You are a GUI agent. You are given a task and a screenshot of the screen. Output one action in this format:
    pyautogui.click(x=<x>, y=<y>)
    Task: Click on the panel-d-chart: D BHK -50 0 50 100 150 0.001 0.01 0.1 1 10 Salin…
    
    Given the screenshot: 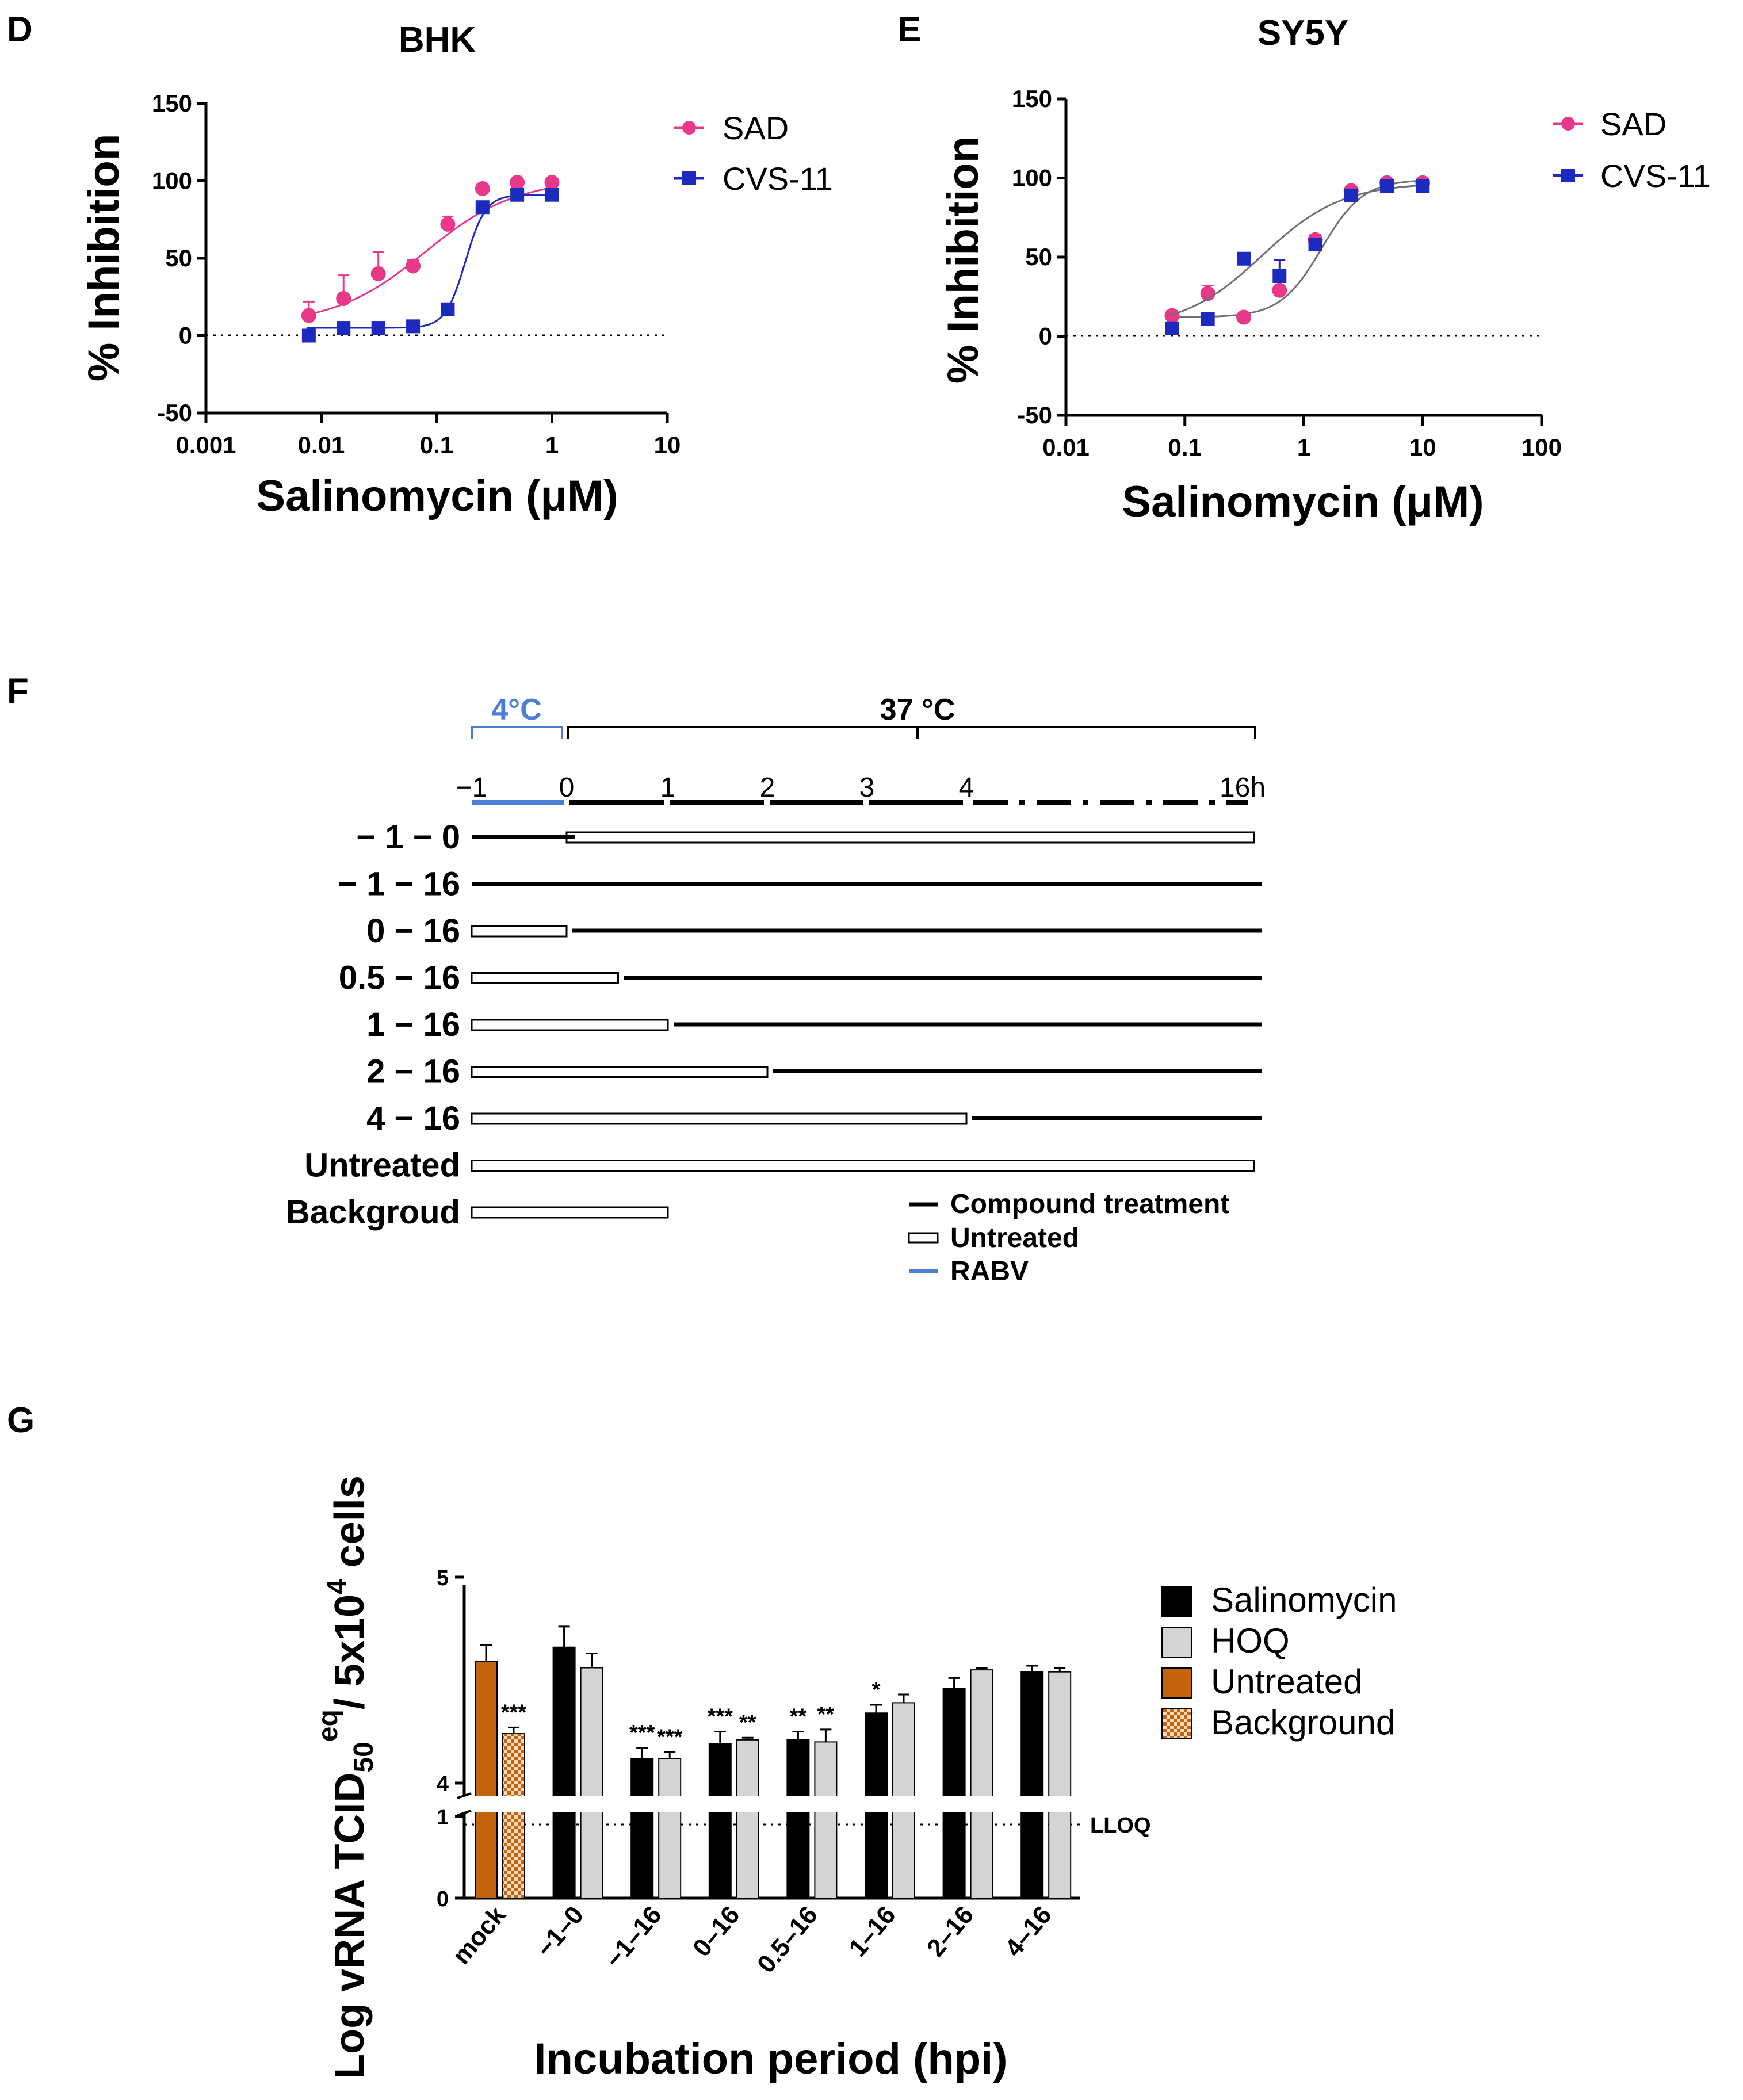 What is the action you would take?
    pyautogui.click(x=420, y=265)
    